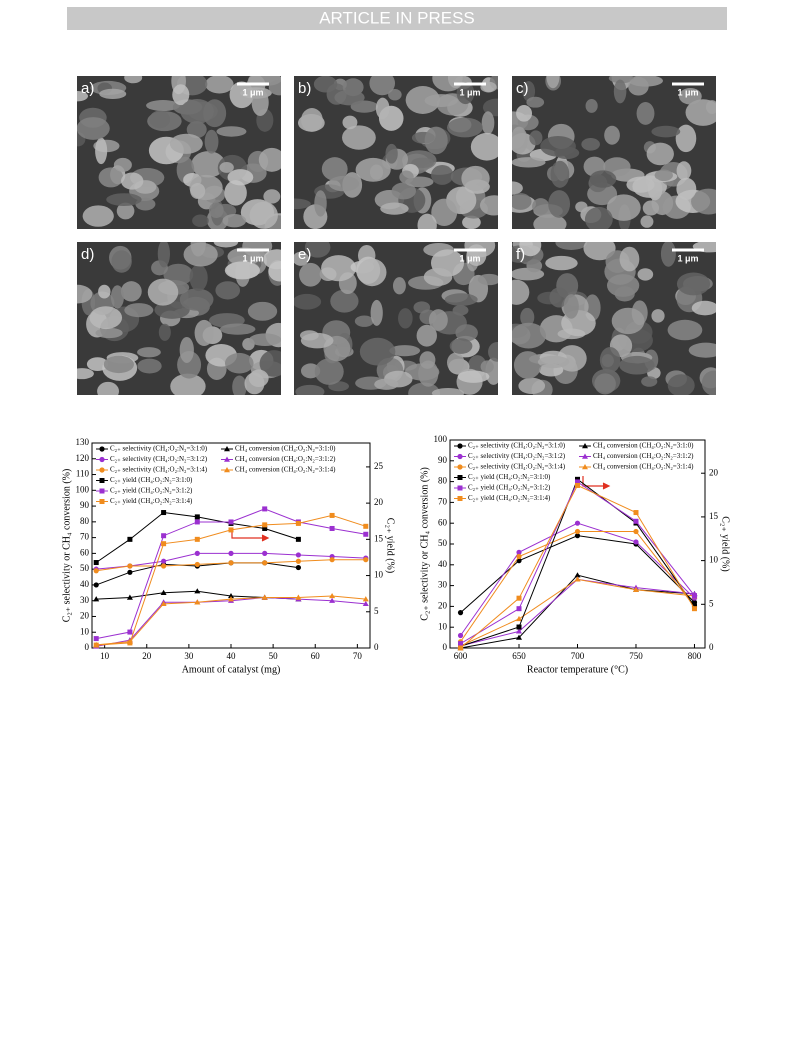 Image resolution: width=793 pixels, height=1057 pixels. Describe the element at coordinates (83, 442) in the screenshot. I see `y-tick-label: 130` at that location.